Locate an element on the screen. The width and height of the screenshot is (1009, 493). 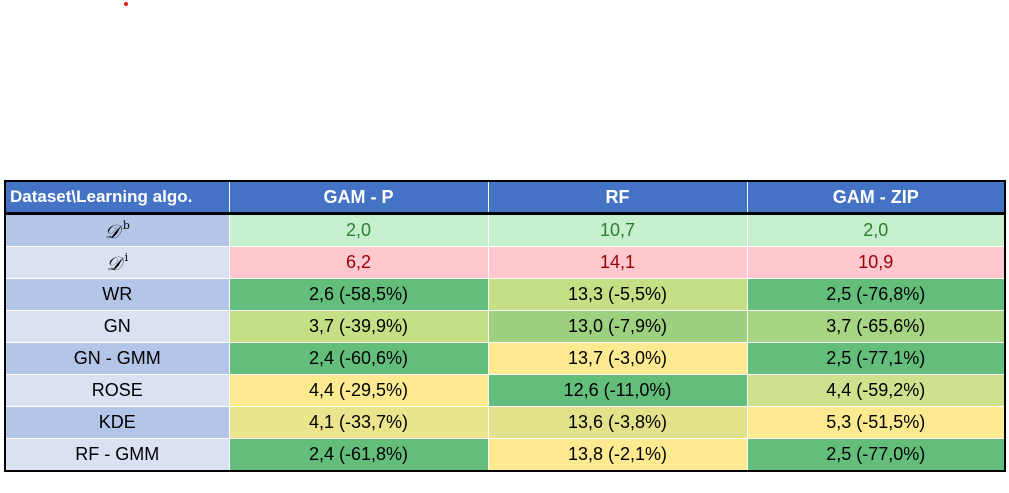
corner-header: Dataset\Learning algo. is located at coordinates (117, 197).